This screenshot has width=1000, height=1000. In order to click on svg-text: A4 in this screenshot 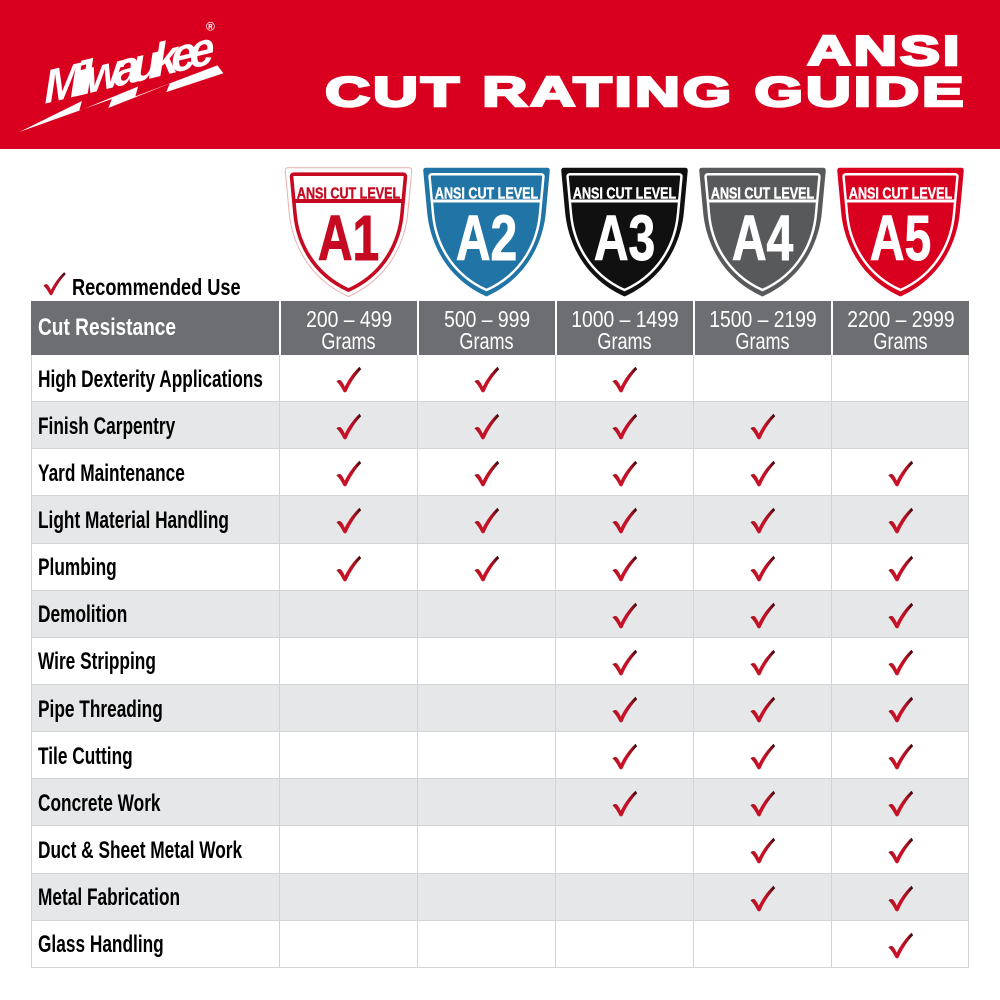, I will do `click(763, 237)`.